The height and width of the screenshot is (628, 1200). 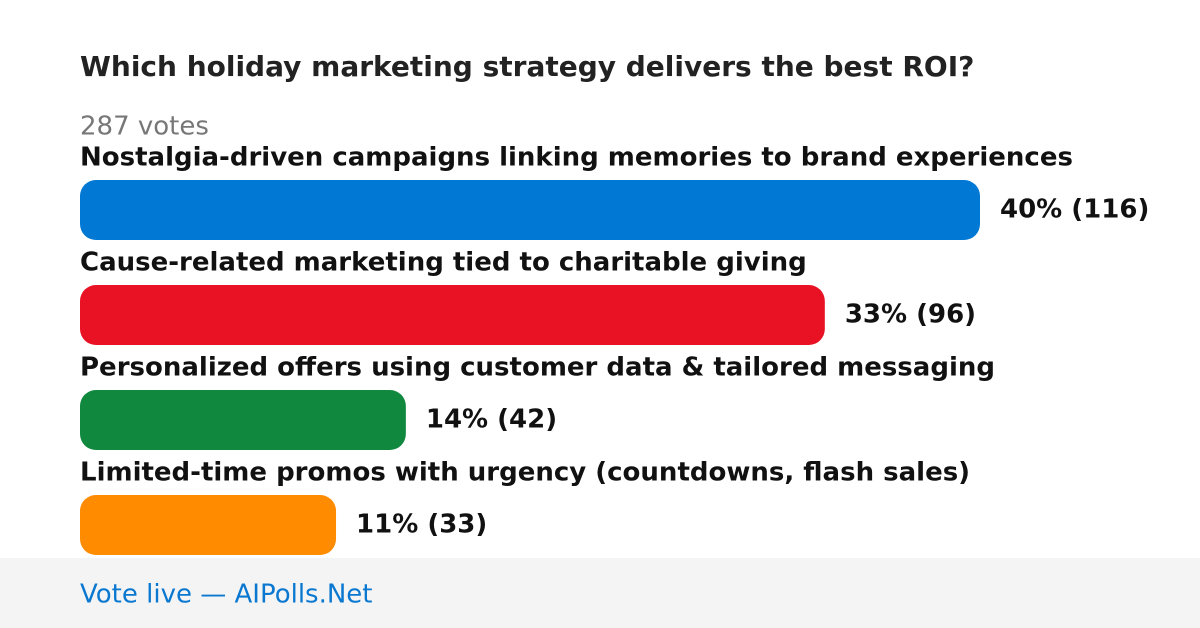 What do you see at coordinates (491, 420) in the screenshot?
I see `value-label: 14% (42)` at bounding box center [491, 420].